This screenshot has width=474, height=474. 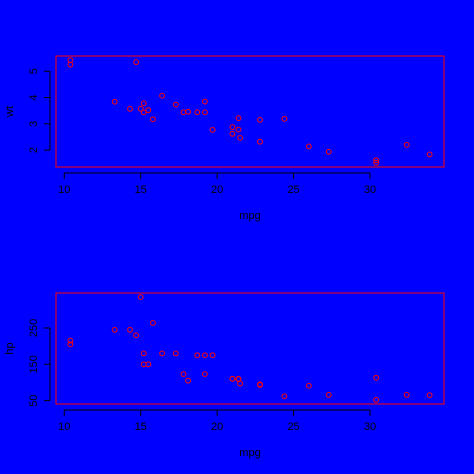 What do you see at coordinates (34, 71) in the screenshot?
I see `y-tick-label: 5` at bounding box center [34, 71].